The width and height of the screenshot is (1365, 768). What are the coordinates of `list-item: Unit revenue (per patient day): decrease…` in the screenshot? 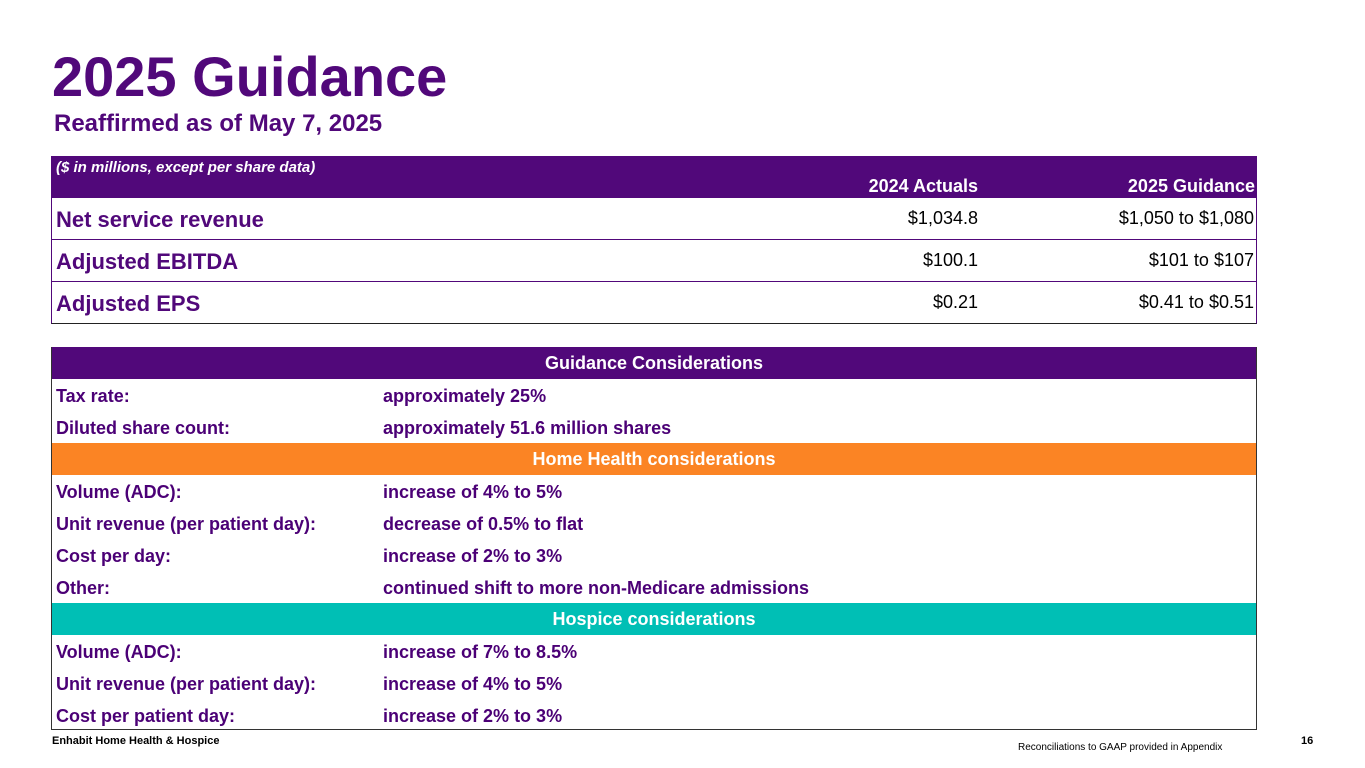 It's located at (654, 523).